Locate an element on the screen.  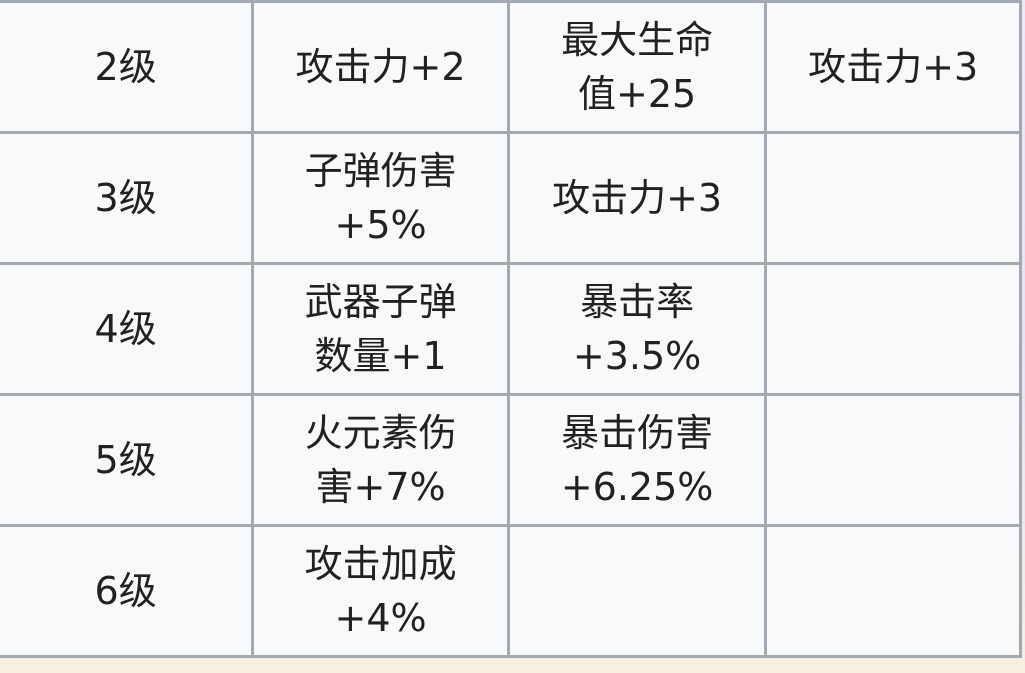
bonus-cell: 子弹伤害 +5% is located at coordinates (380, 198).